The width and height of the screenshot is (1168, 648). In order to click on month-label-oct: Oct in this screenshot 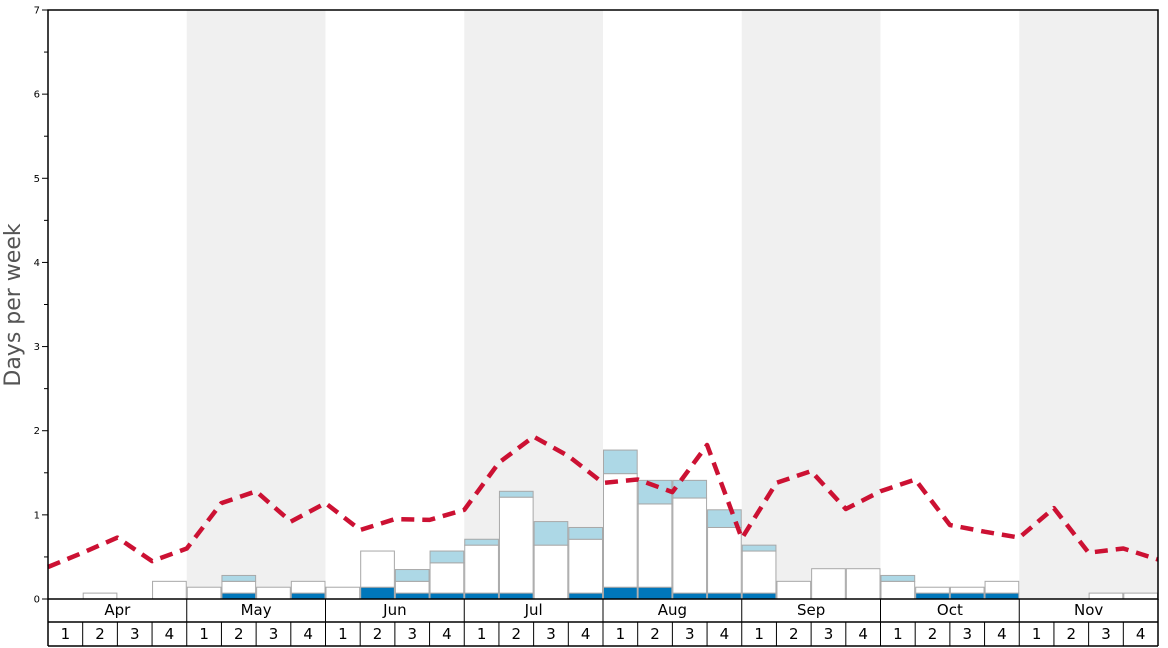, I will do `click(950, 610)`.